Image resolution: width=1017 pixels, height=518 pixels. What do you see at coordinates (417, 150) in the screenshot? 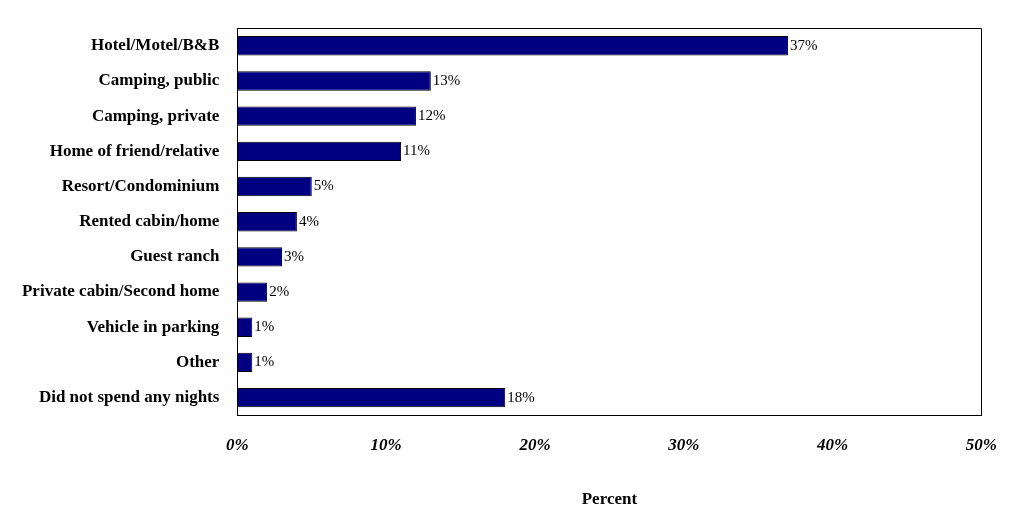
I see `data-label: 11%` at bounding box center [417, 150].